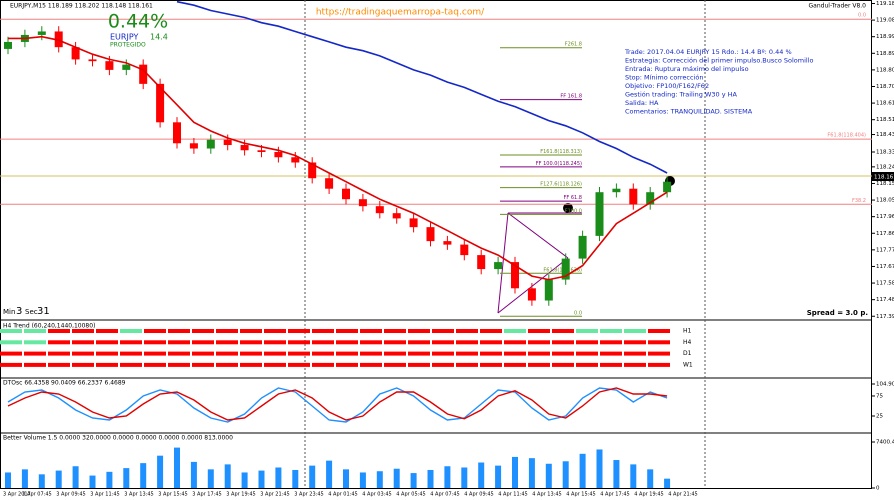  Describe the element at coordinates (664, 78) in the screenshot. I see `trade-note: Stop: Mínimo corrección` at that location.